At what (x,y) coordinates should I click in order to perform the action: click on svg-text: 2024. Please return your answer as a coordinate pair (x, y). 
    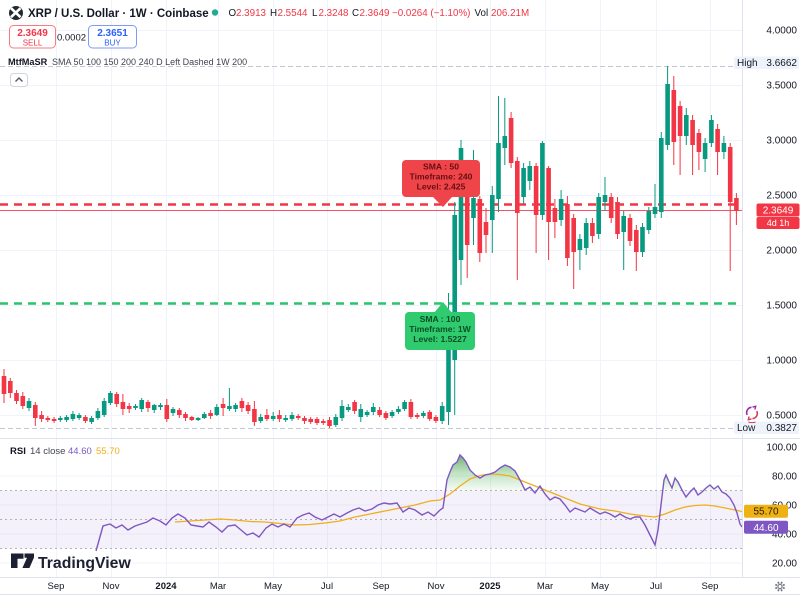
    Looking at the image, I should click on (166, 586).